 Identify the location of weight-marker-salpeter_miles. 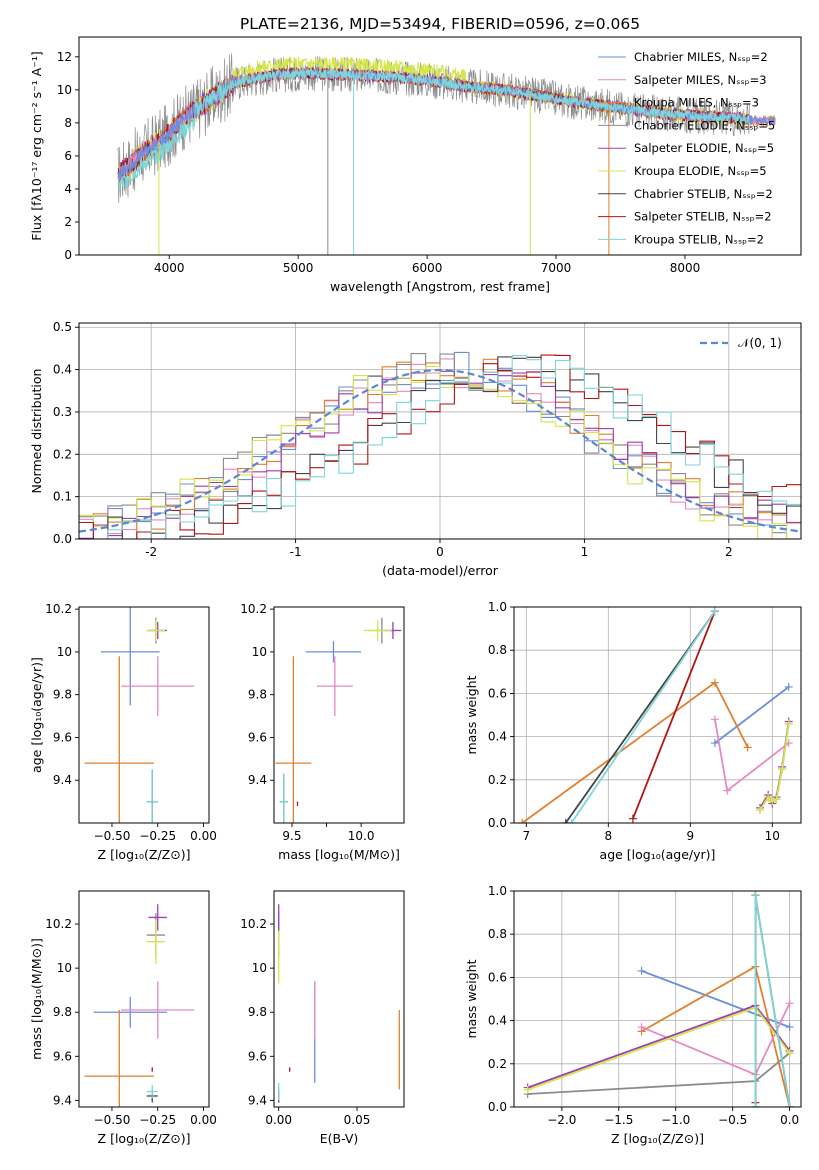
(641, 1027).